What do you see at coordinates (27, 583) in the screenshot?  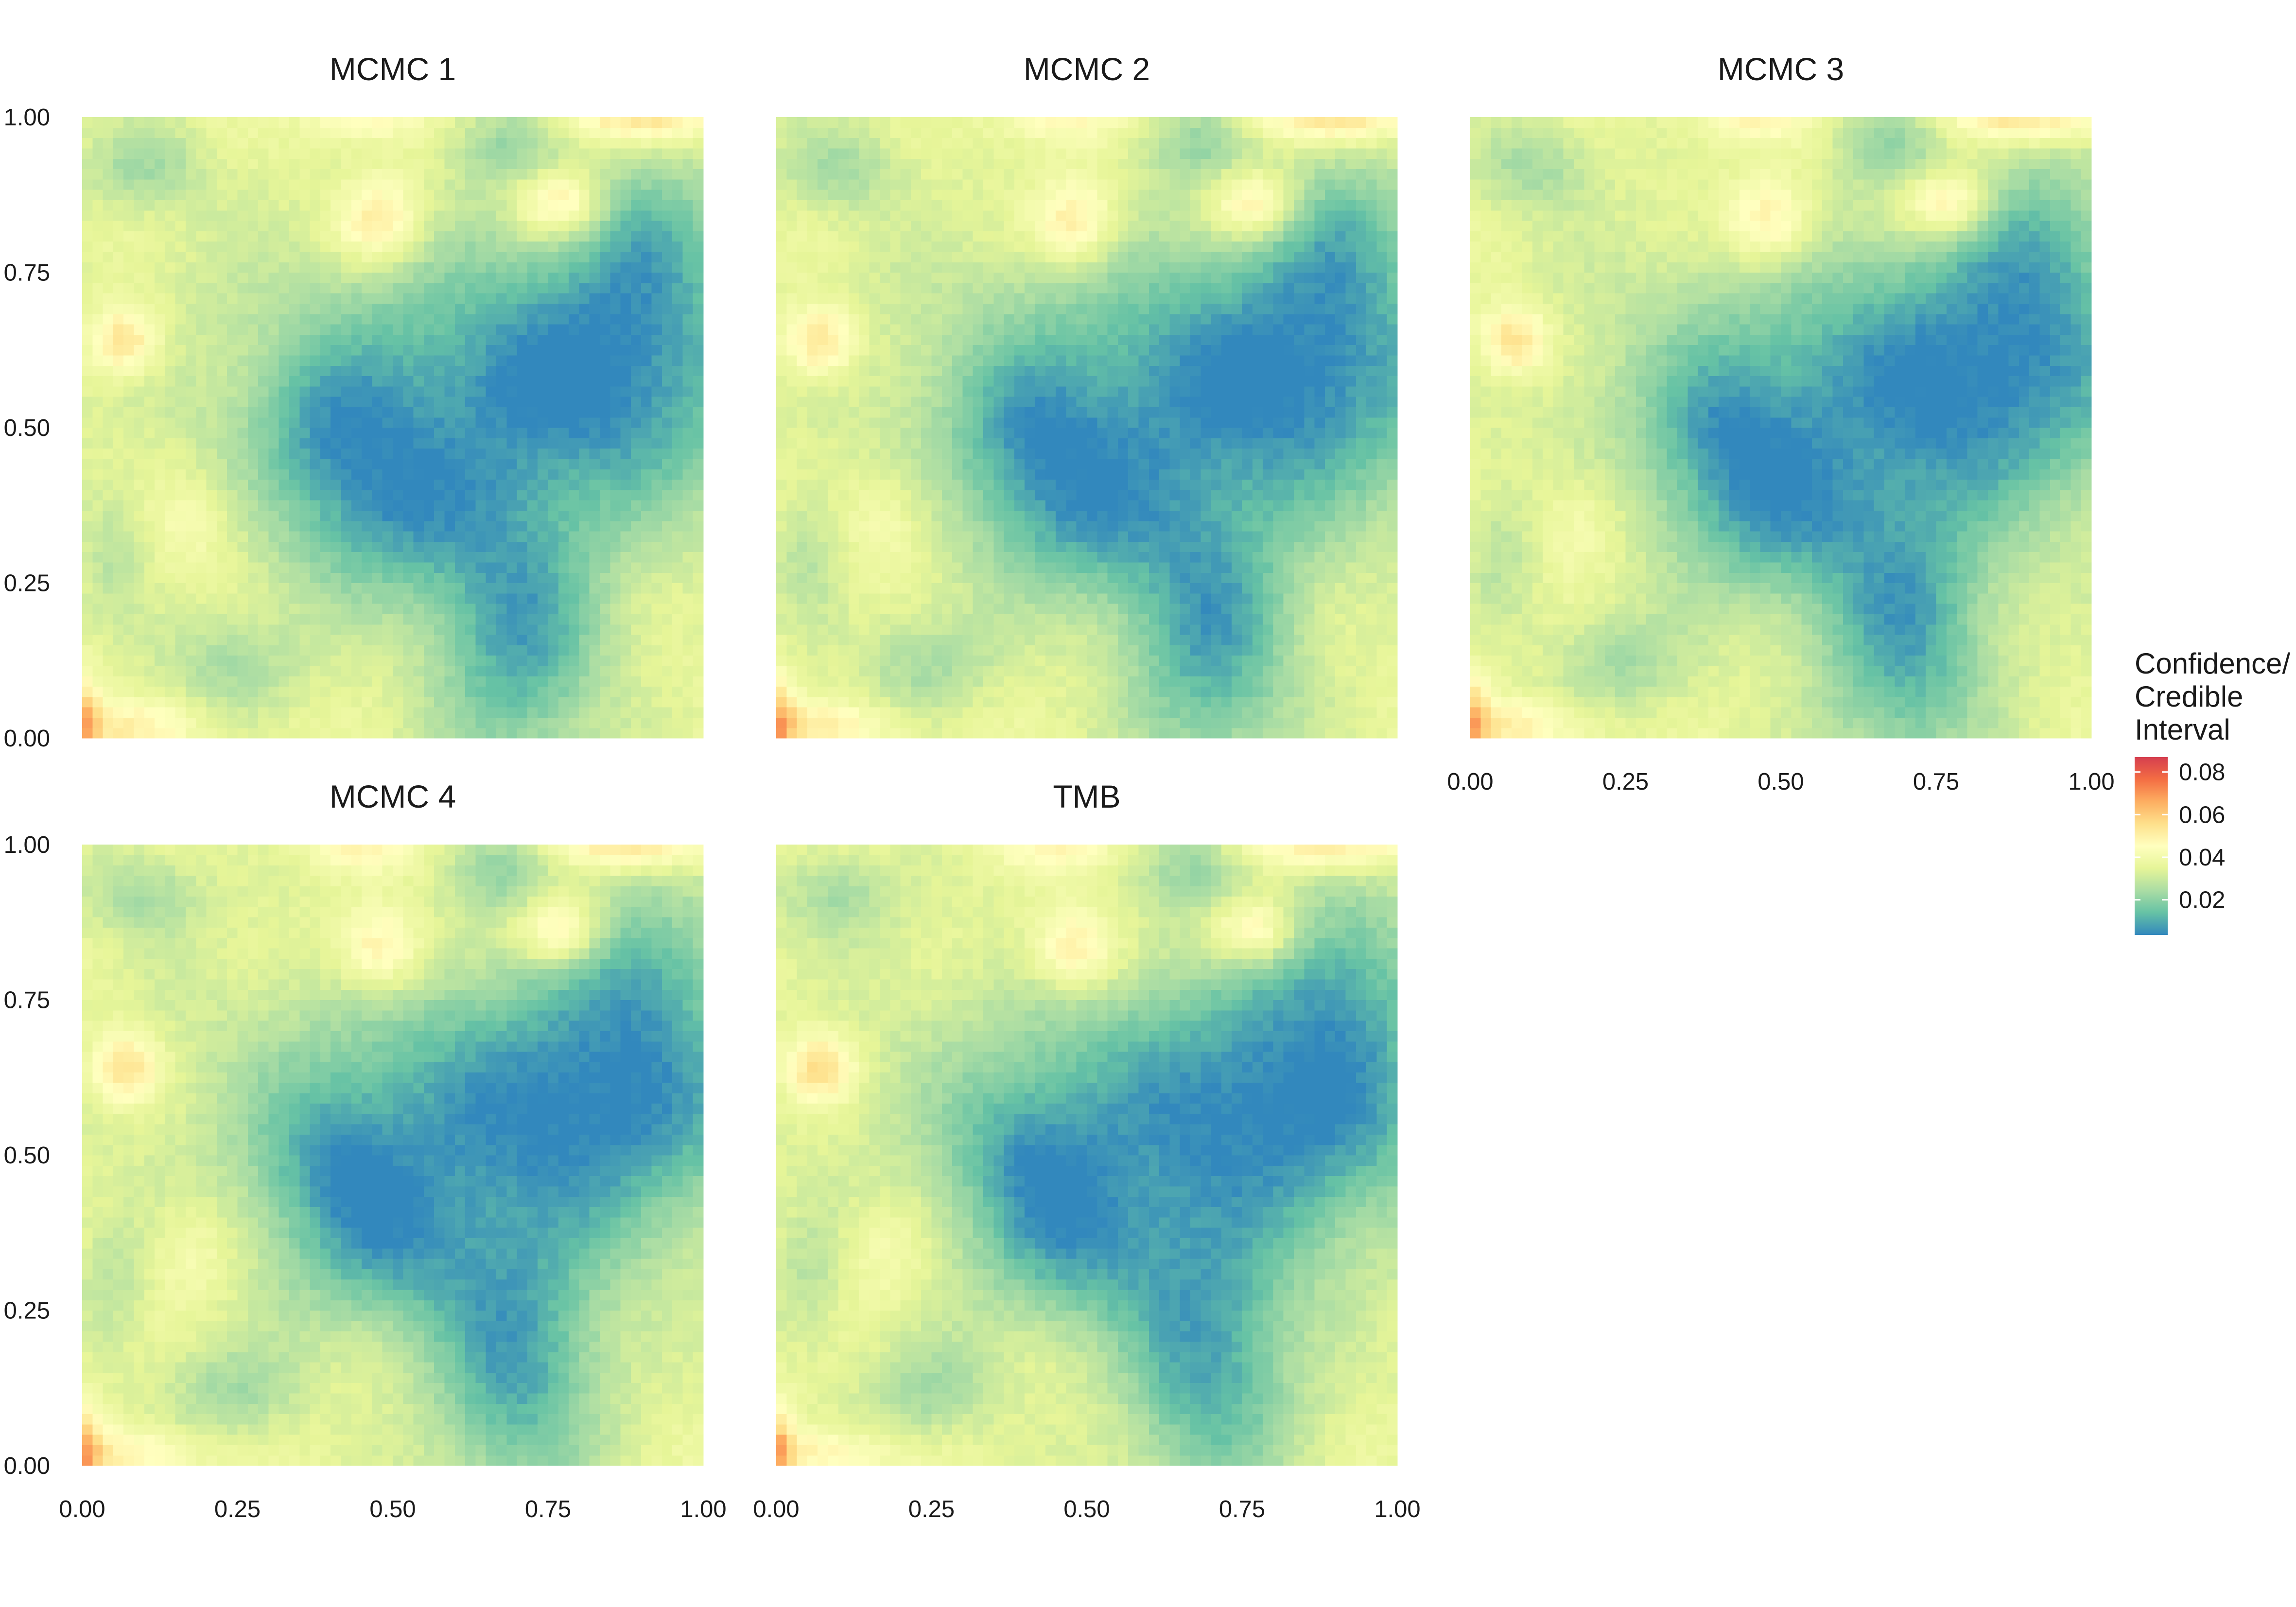 I see `y-tick-label: 0.25` at bounding box center [27, 583].